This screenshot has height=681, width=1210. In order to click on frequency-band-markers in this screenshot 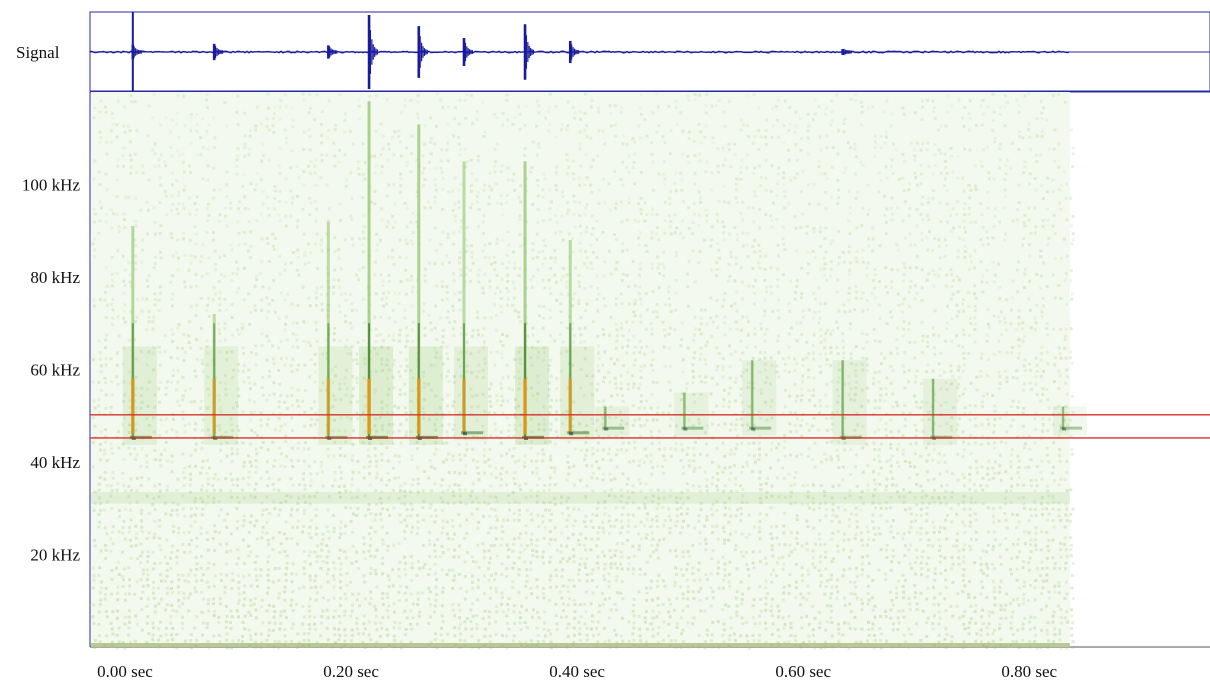, I will do `click(650, 426)`.